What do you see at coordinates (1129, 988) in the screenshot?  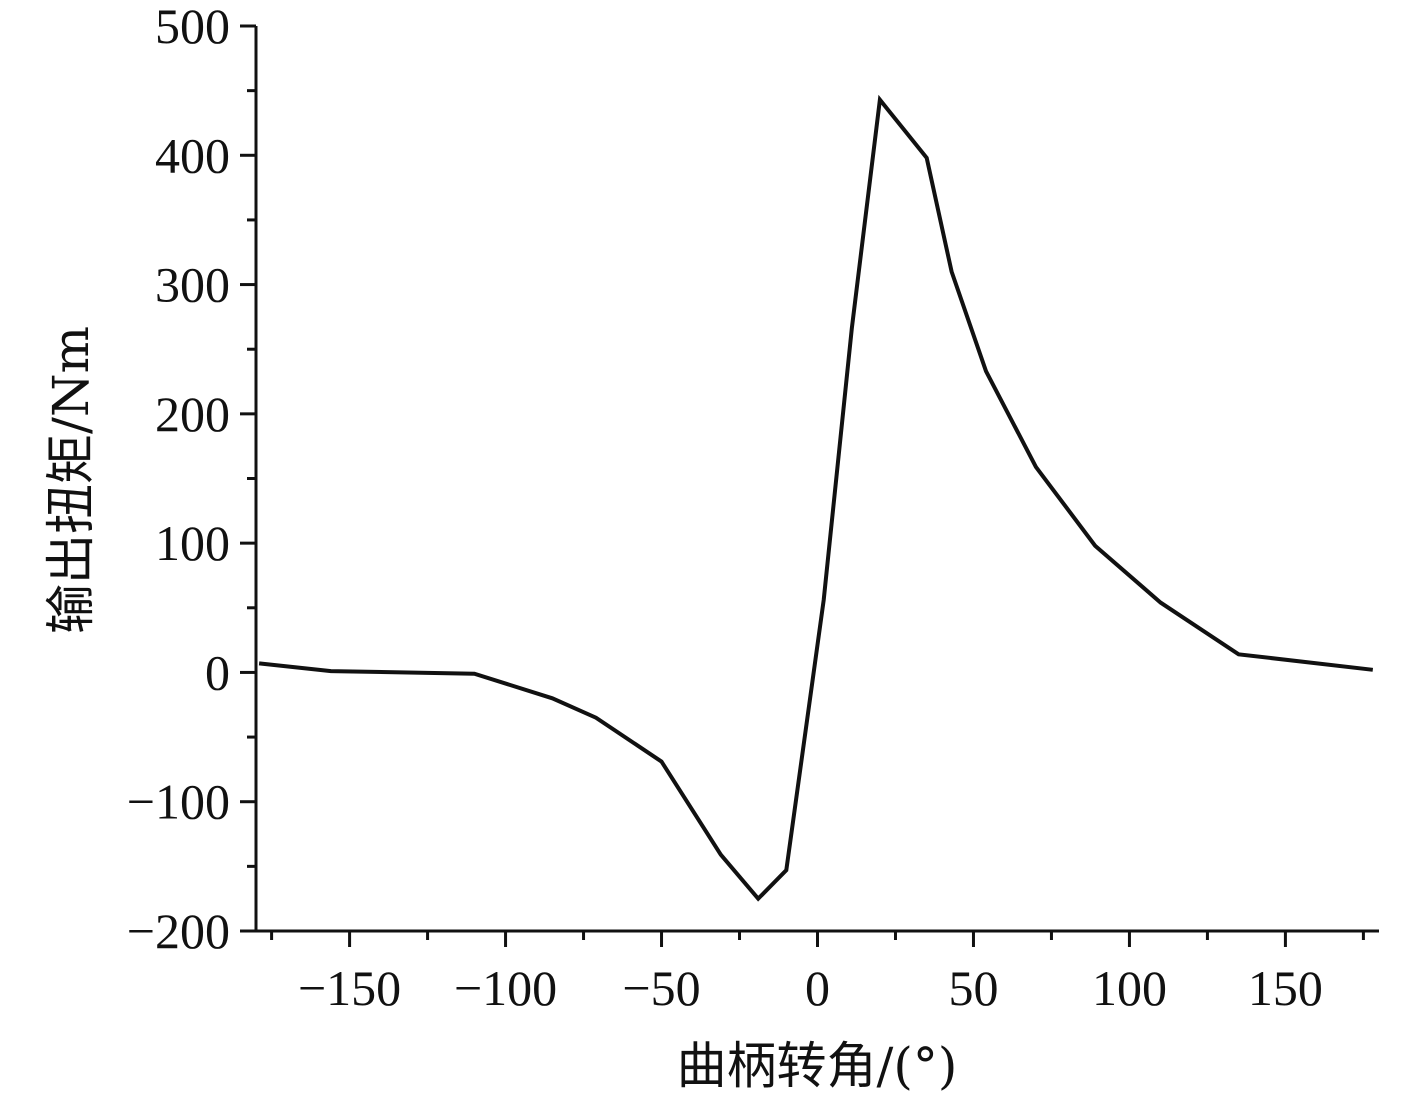 I see `x-tick-label: 100` at bounding box center [1129, 988].